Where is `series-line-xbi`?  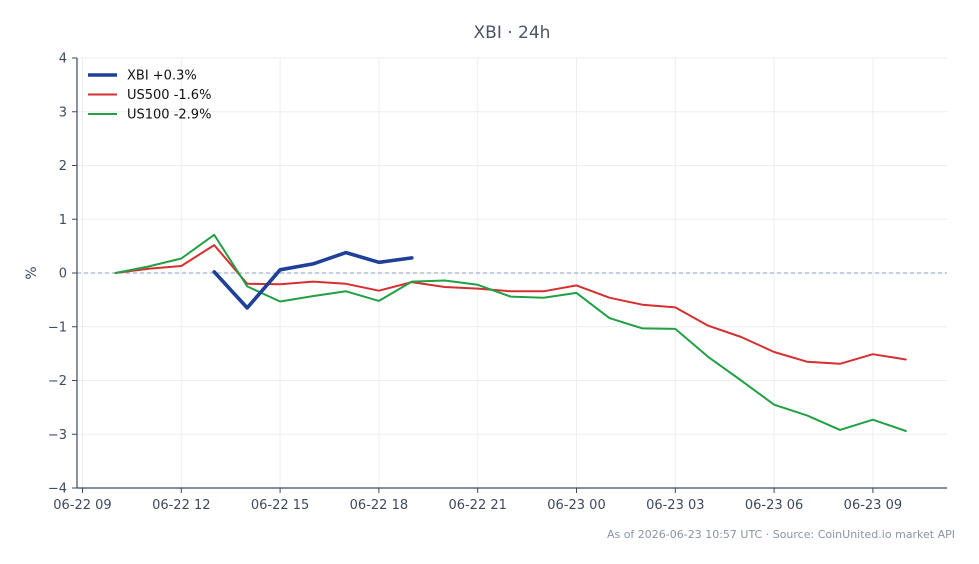
series-line-xbi is located at coordinates (313, 280).